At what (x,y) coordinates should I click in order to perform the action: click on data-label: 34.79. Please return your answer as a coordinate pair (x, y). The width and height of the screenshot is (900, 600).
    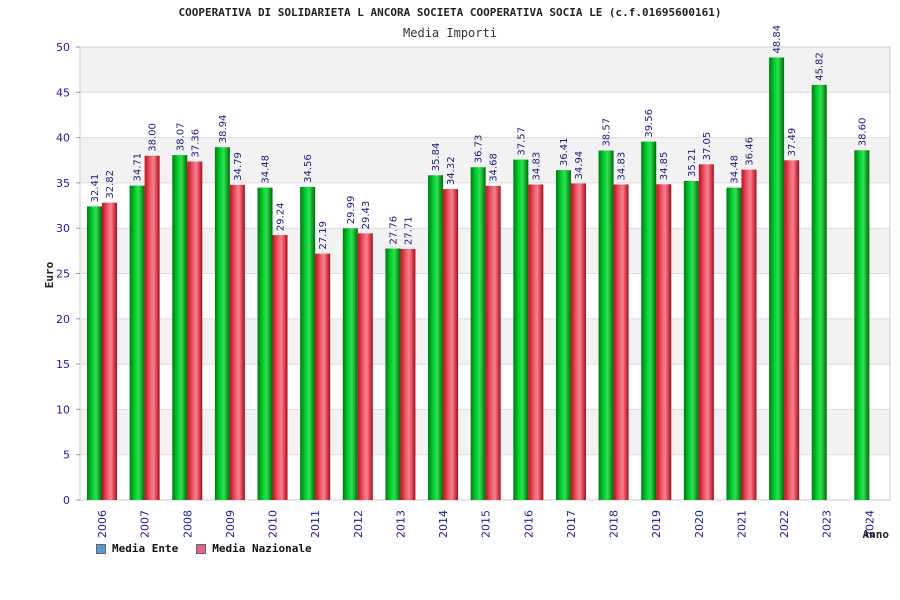
    Looking at the image, I should click on (238, 166).